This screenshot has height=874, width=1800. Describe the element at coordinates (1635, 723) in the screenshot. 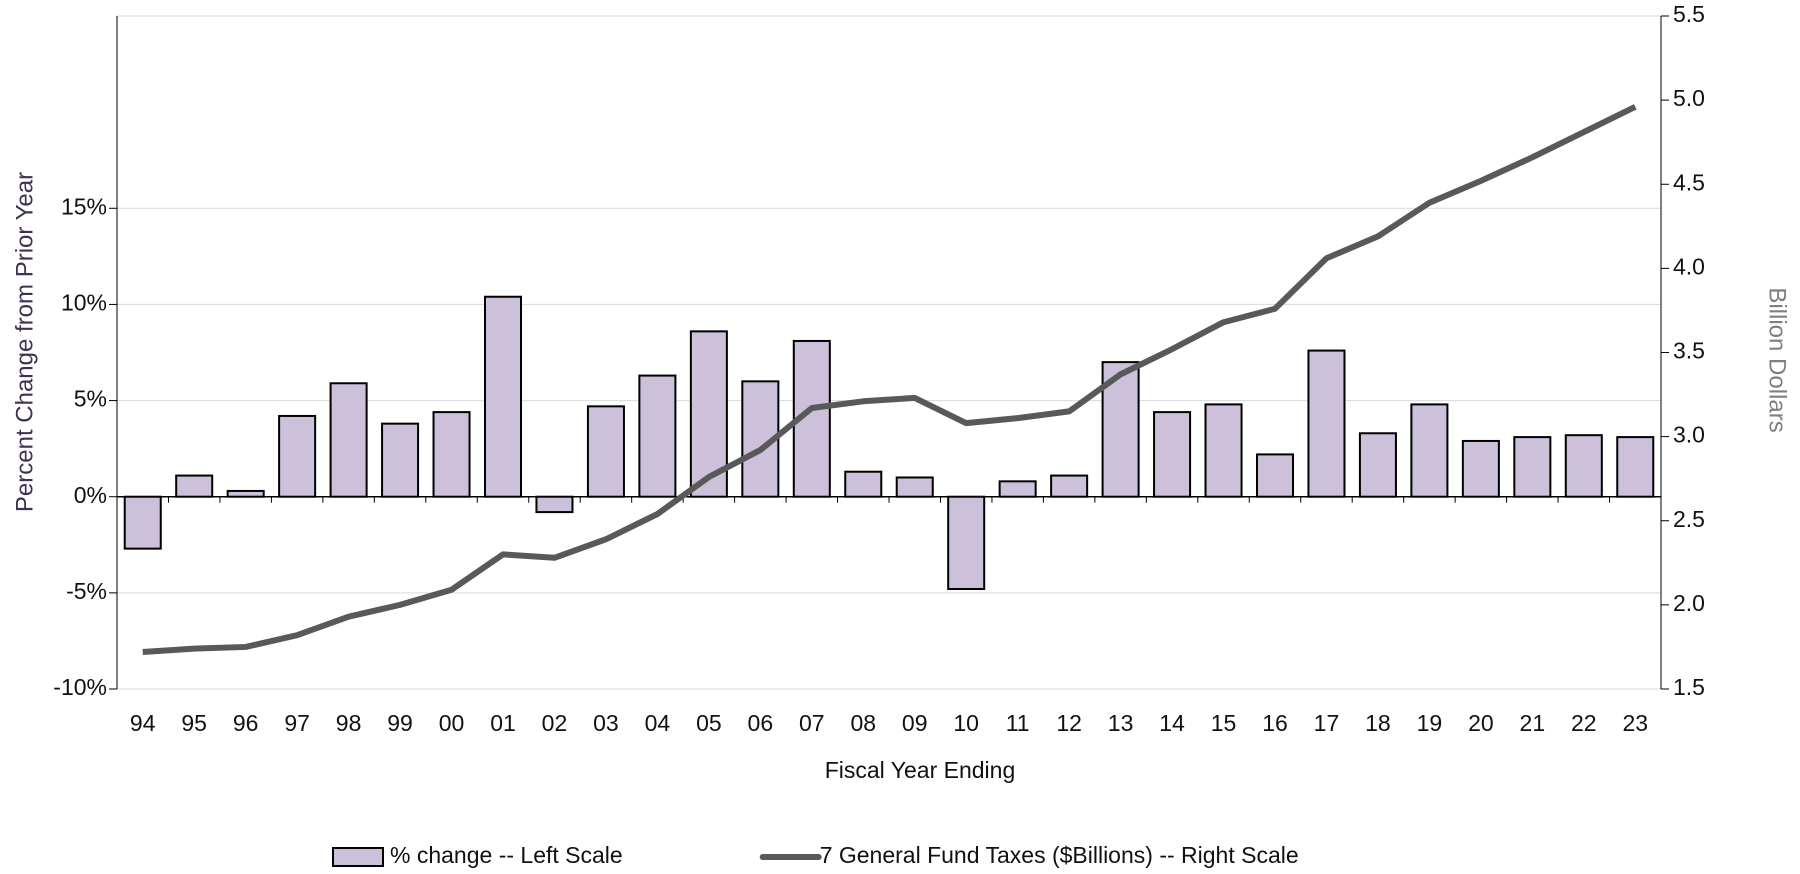

I see `x-tick-label: 23` at that location.